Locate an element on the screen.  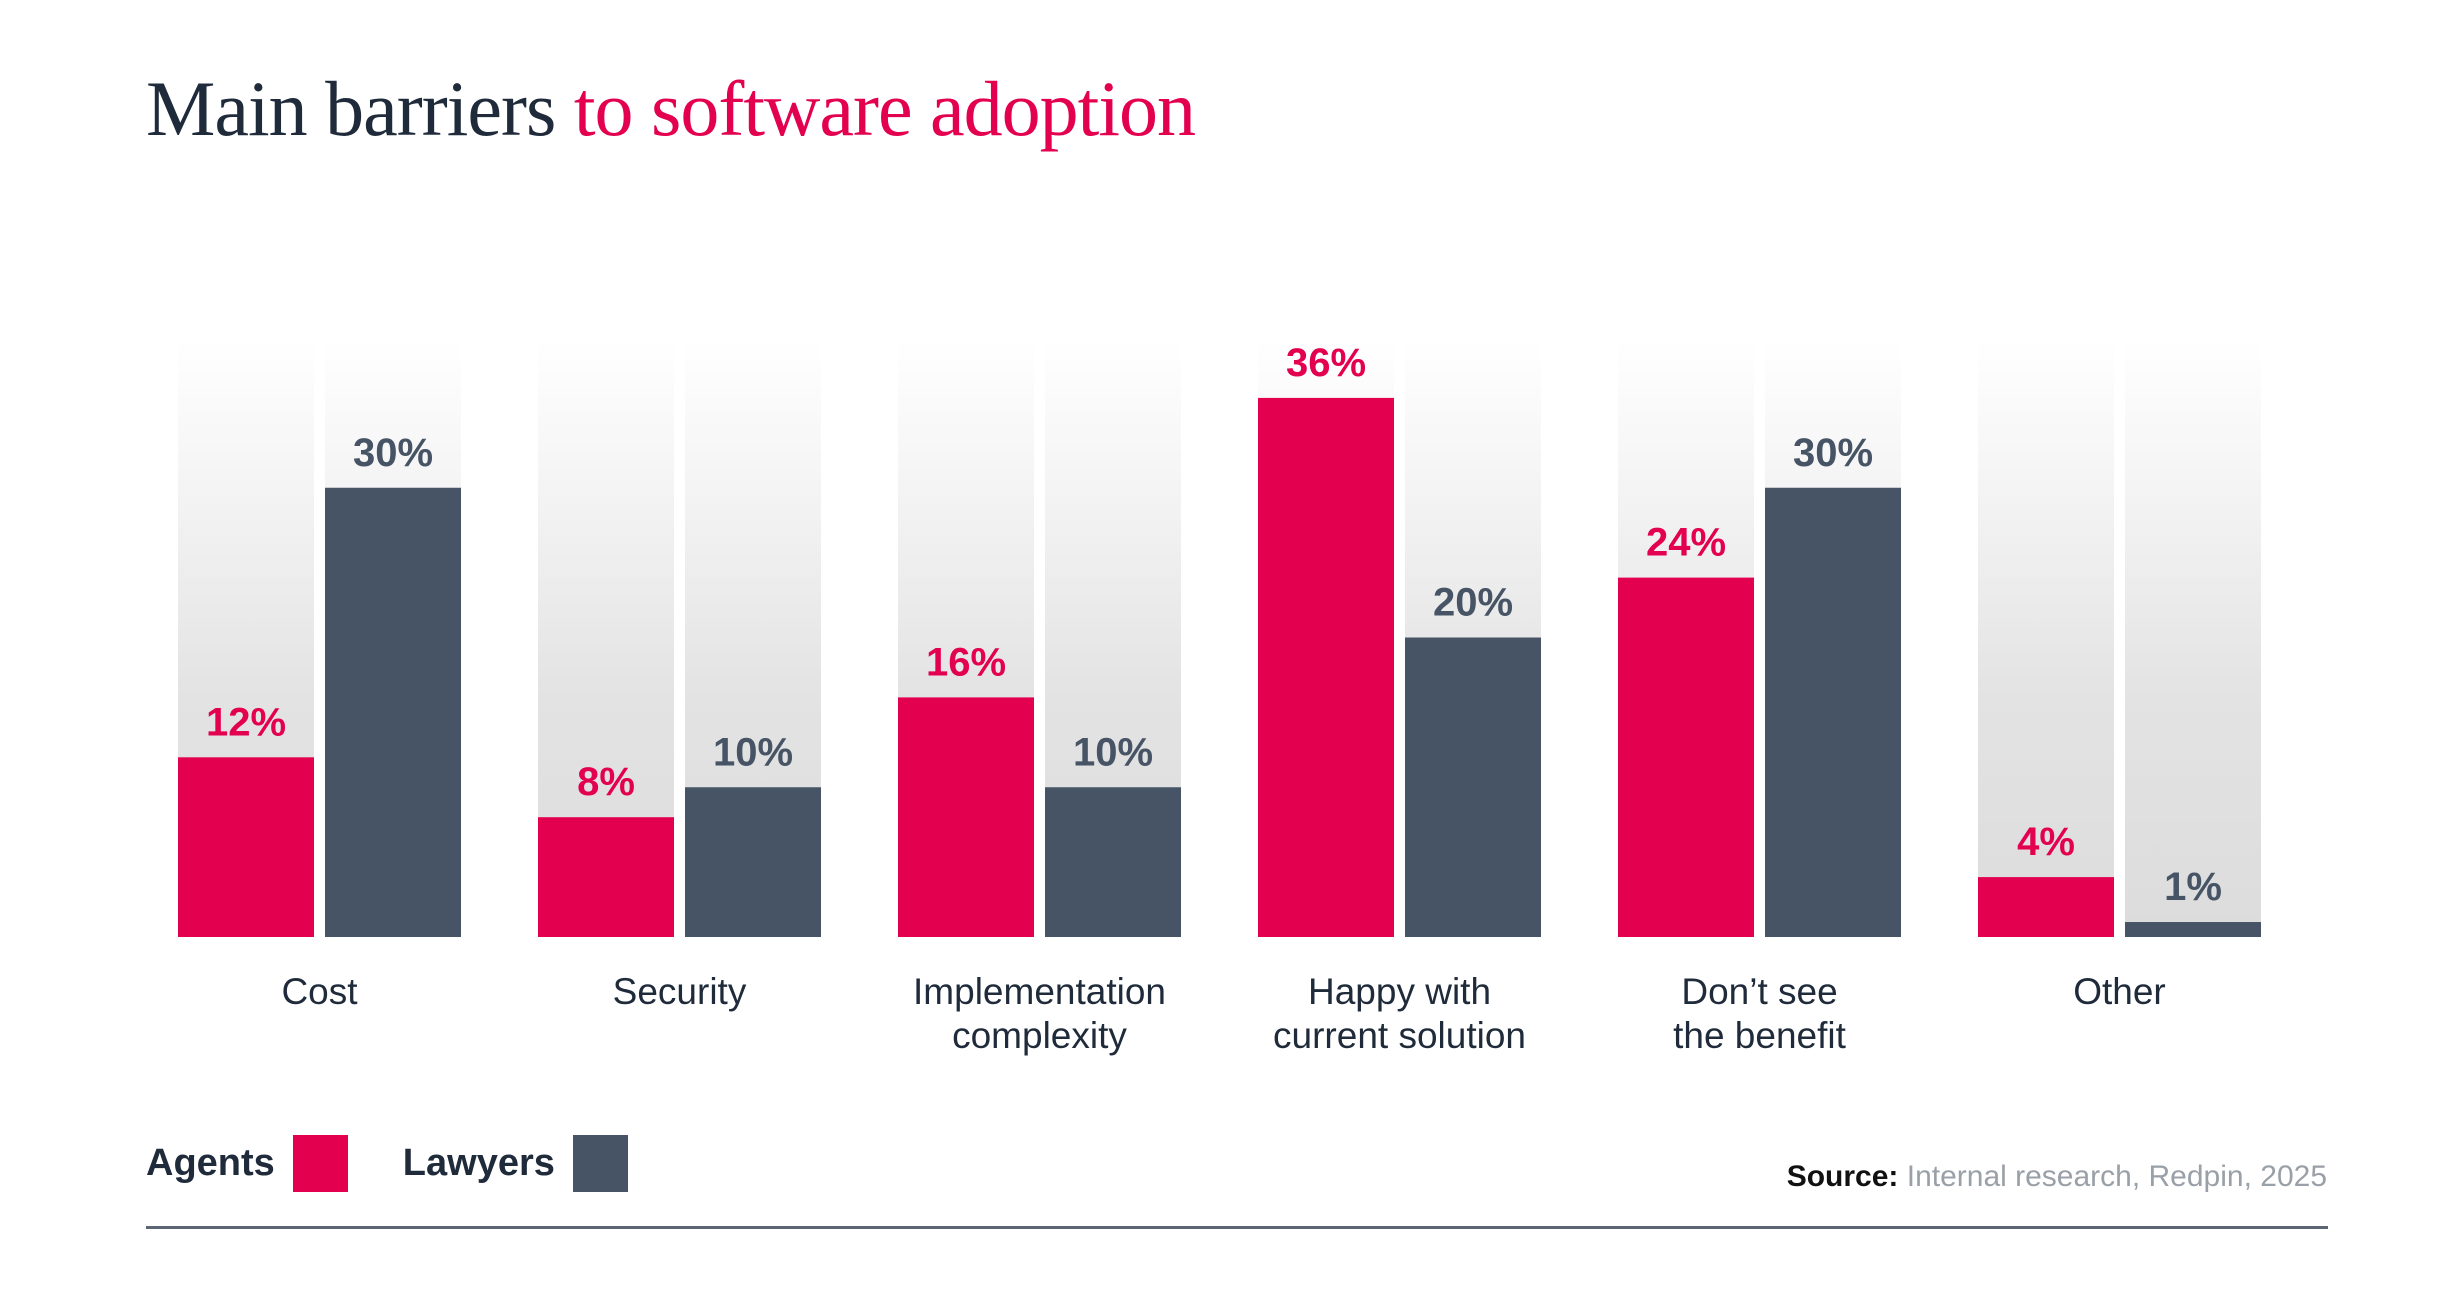
data-label-lawyers: 20% is located at coordinates (1473, 603).